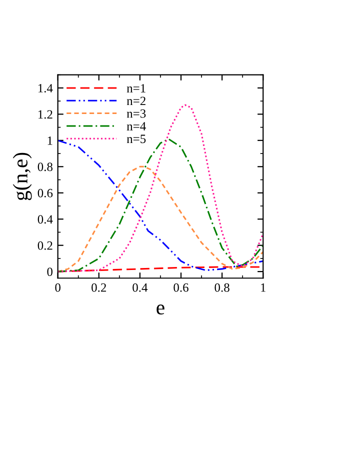 The image size is (357, 462). I want to click on y-tick-label: 1.2, so click(45, 114).